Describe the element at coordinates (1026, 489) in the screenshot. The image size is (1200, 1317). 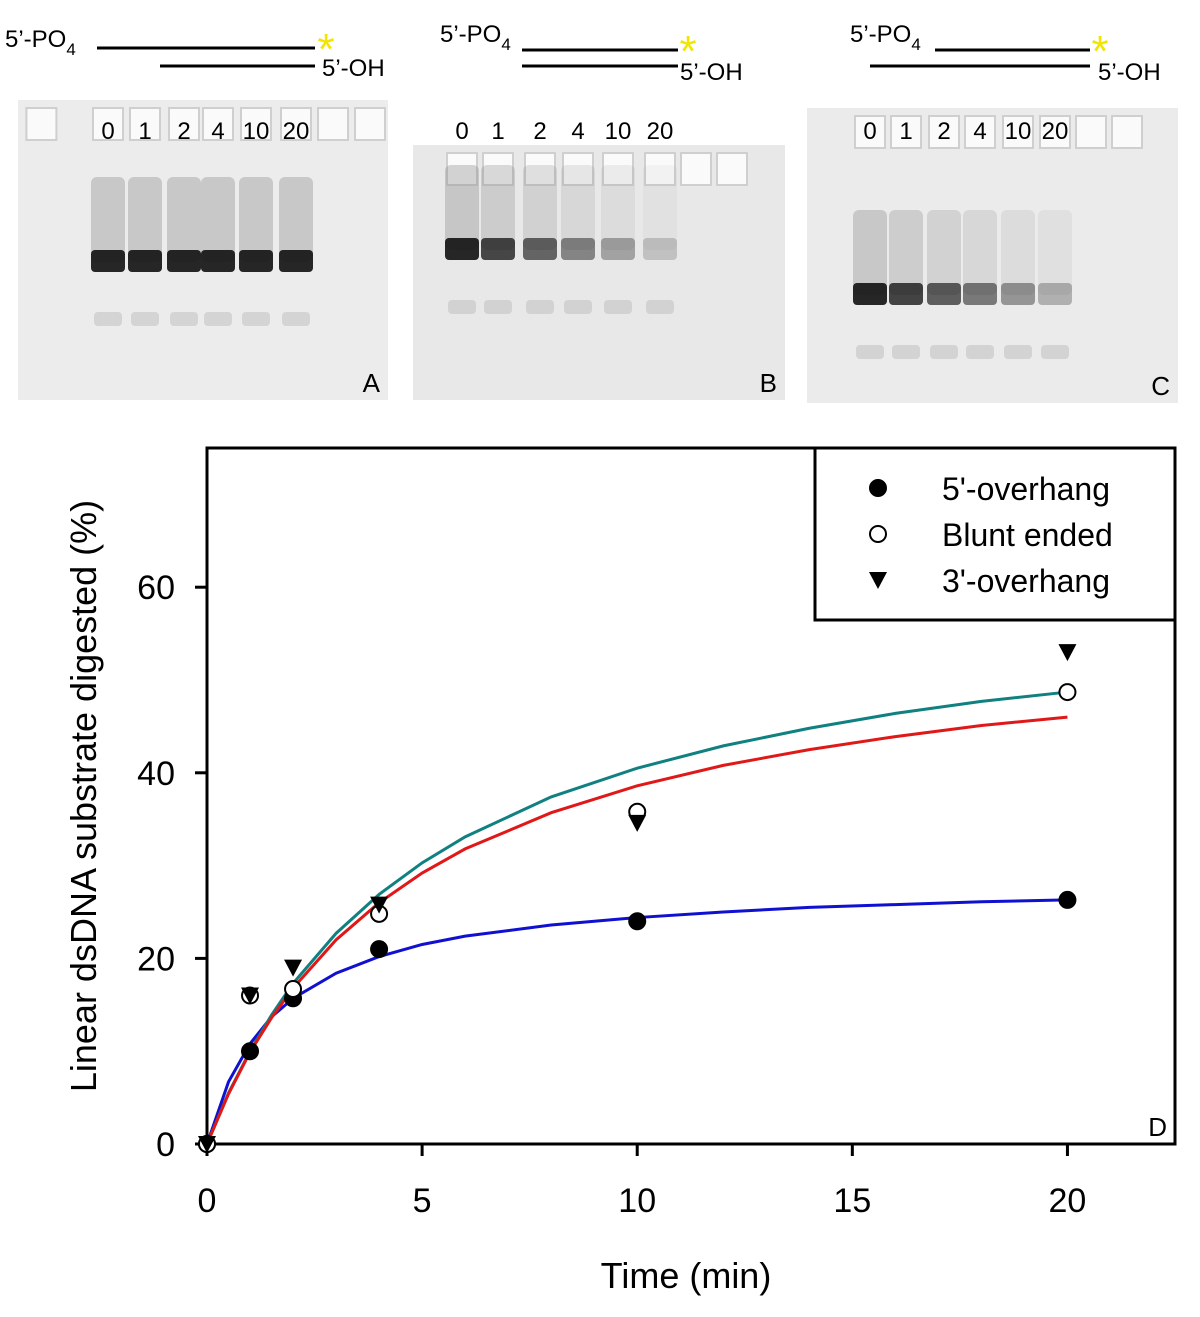
I see `legend-label: 5'-overhang` at that location.